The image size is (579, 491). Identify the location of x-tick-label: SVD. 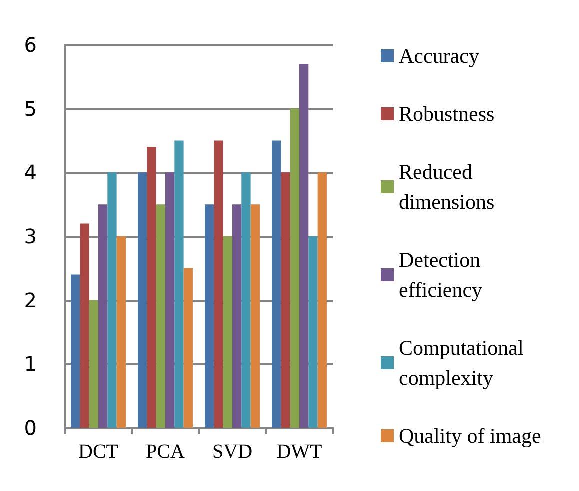
(232, 452).